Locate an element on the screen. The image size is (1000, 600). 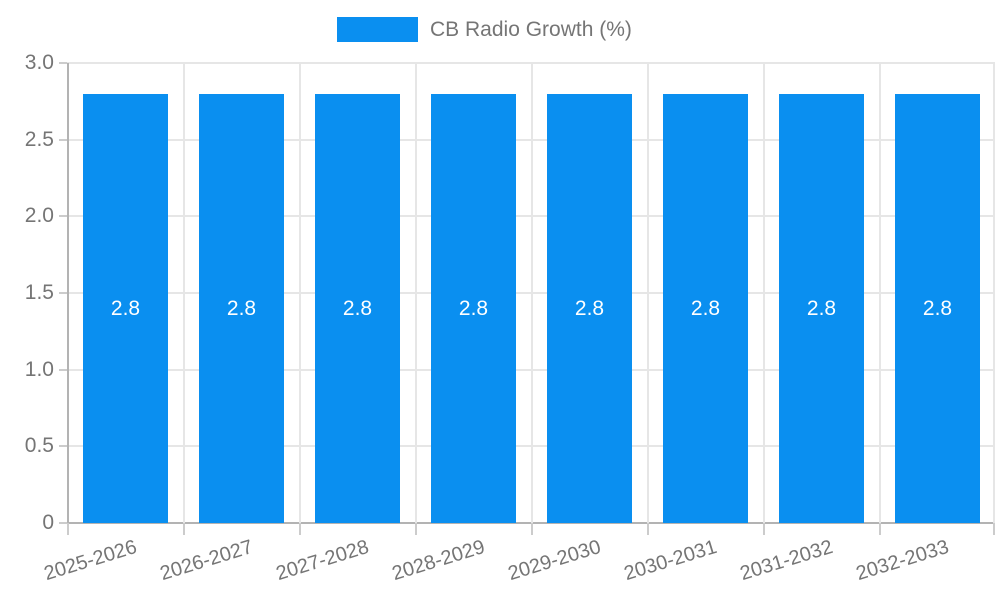
y-axis-tick-label: 2.0 is located at coordinates (39, 216).